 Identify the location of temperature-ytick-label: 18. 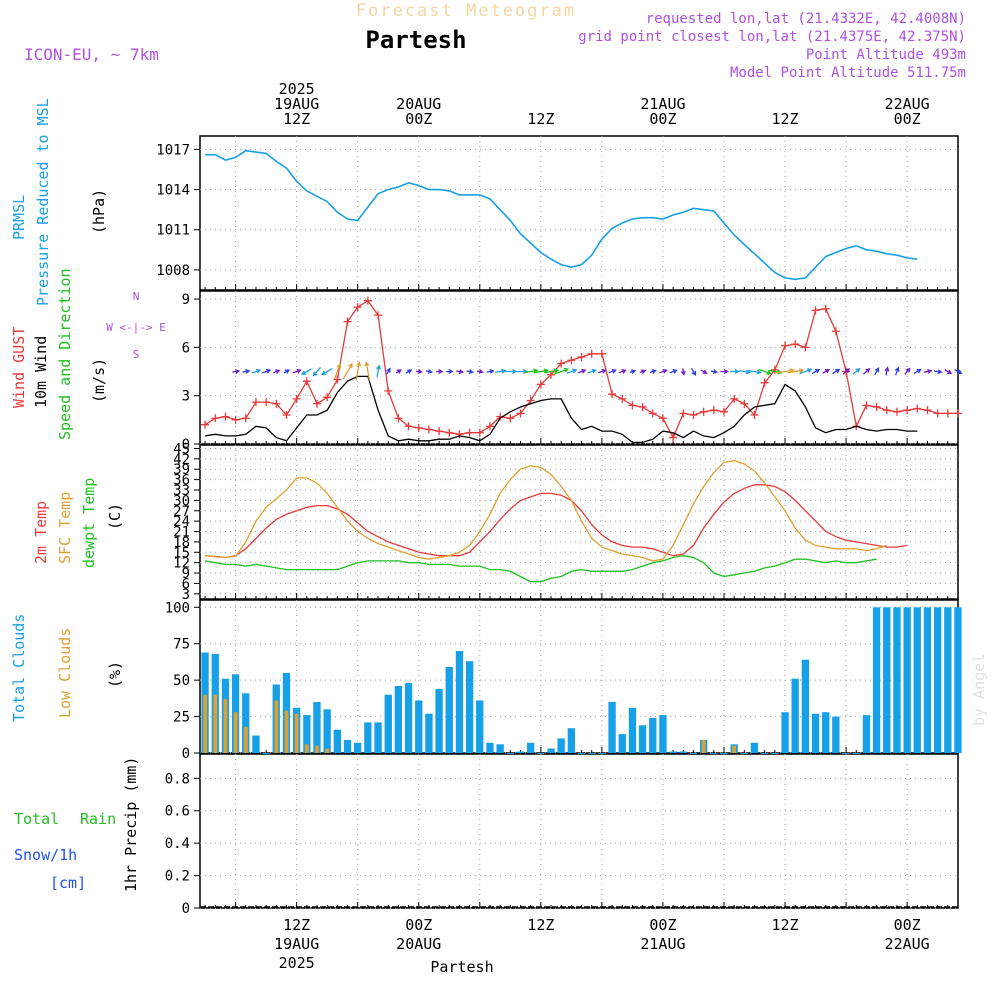
(181, 543).